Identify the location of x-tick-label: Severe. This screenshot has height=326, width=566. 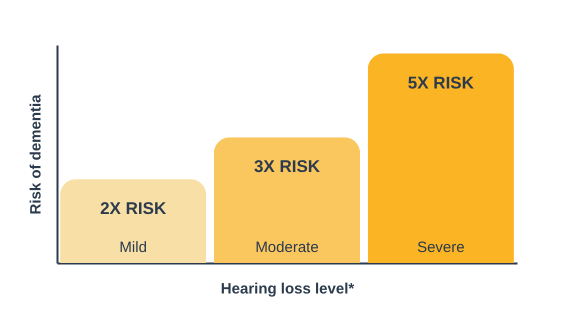
(441, 247).